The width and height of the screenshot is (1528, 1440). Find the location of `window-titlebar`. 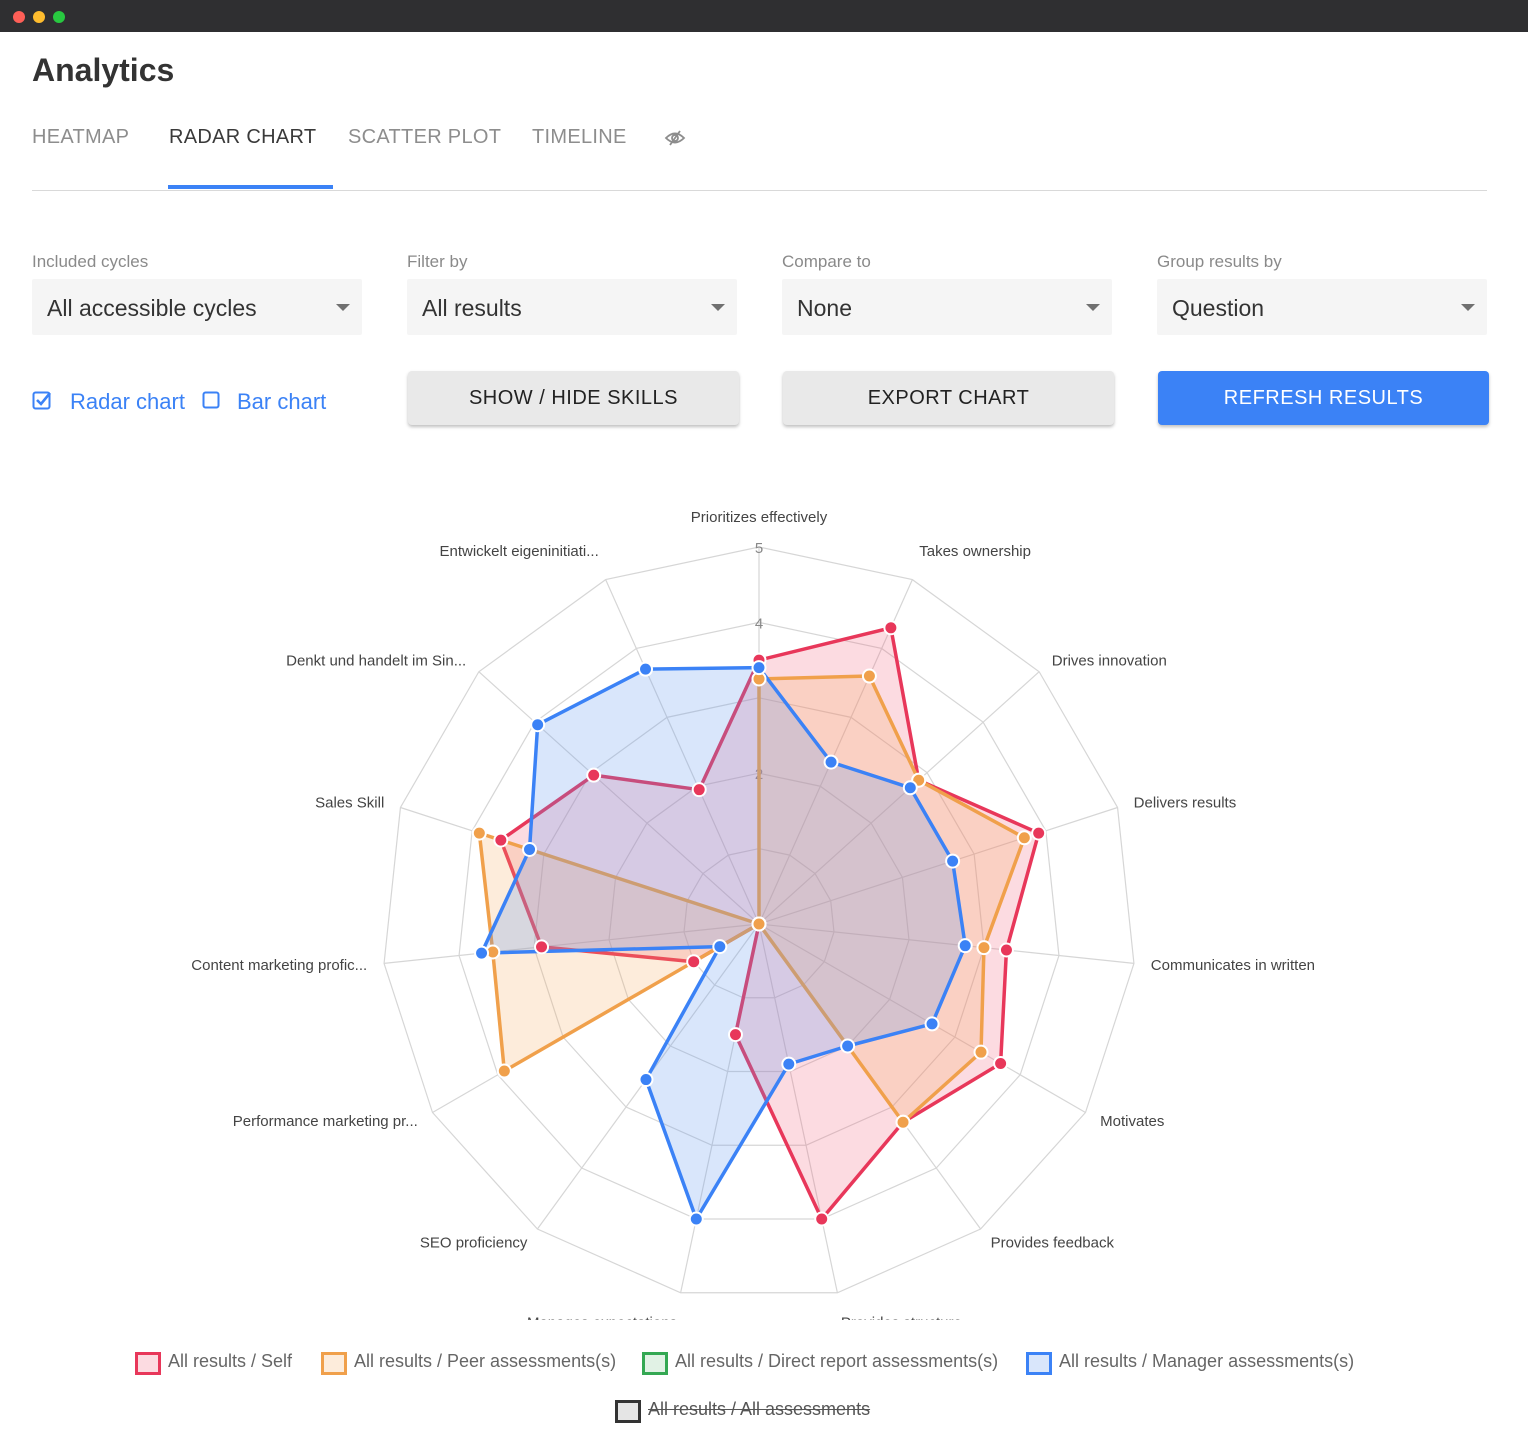

window-titlebar is located at coordinates (764, 16).